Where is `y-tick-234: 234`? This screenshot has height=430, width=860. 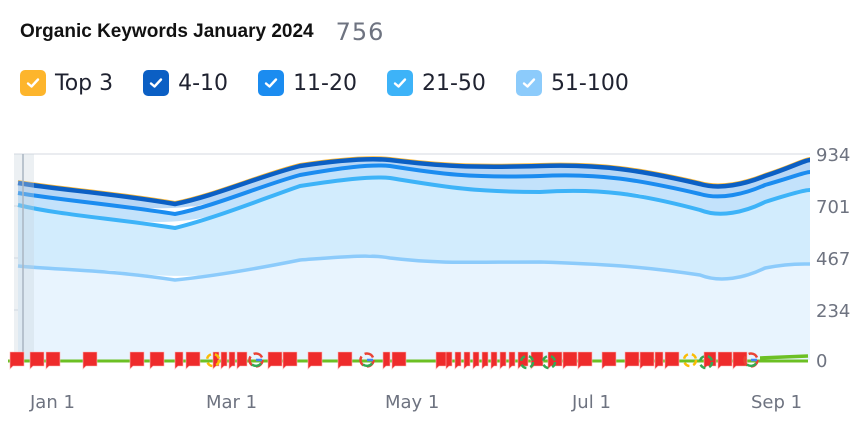 y-tick-234: 234 is located at coordinates (833, 311).